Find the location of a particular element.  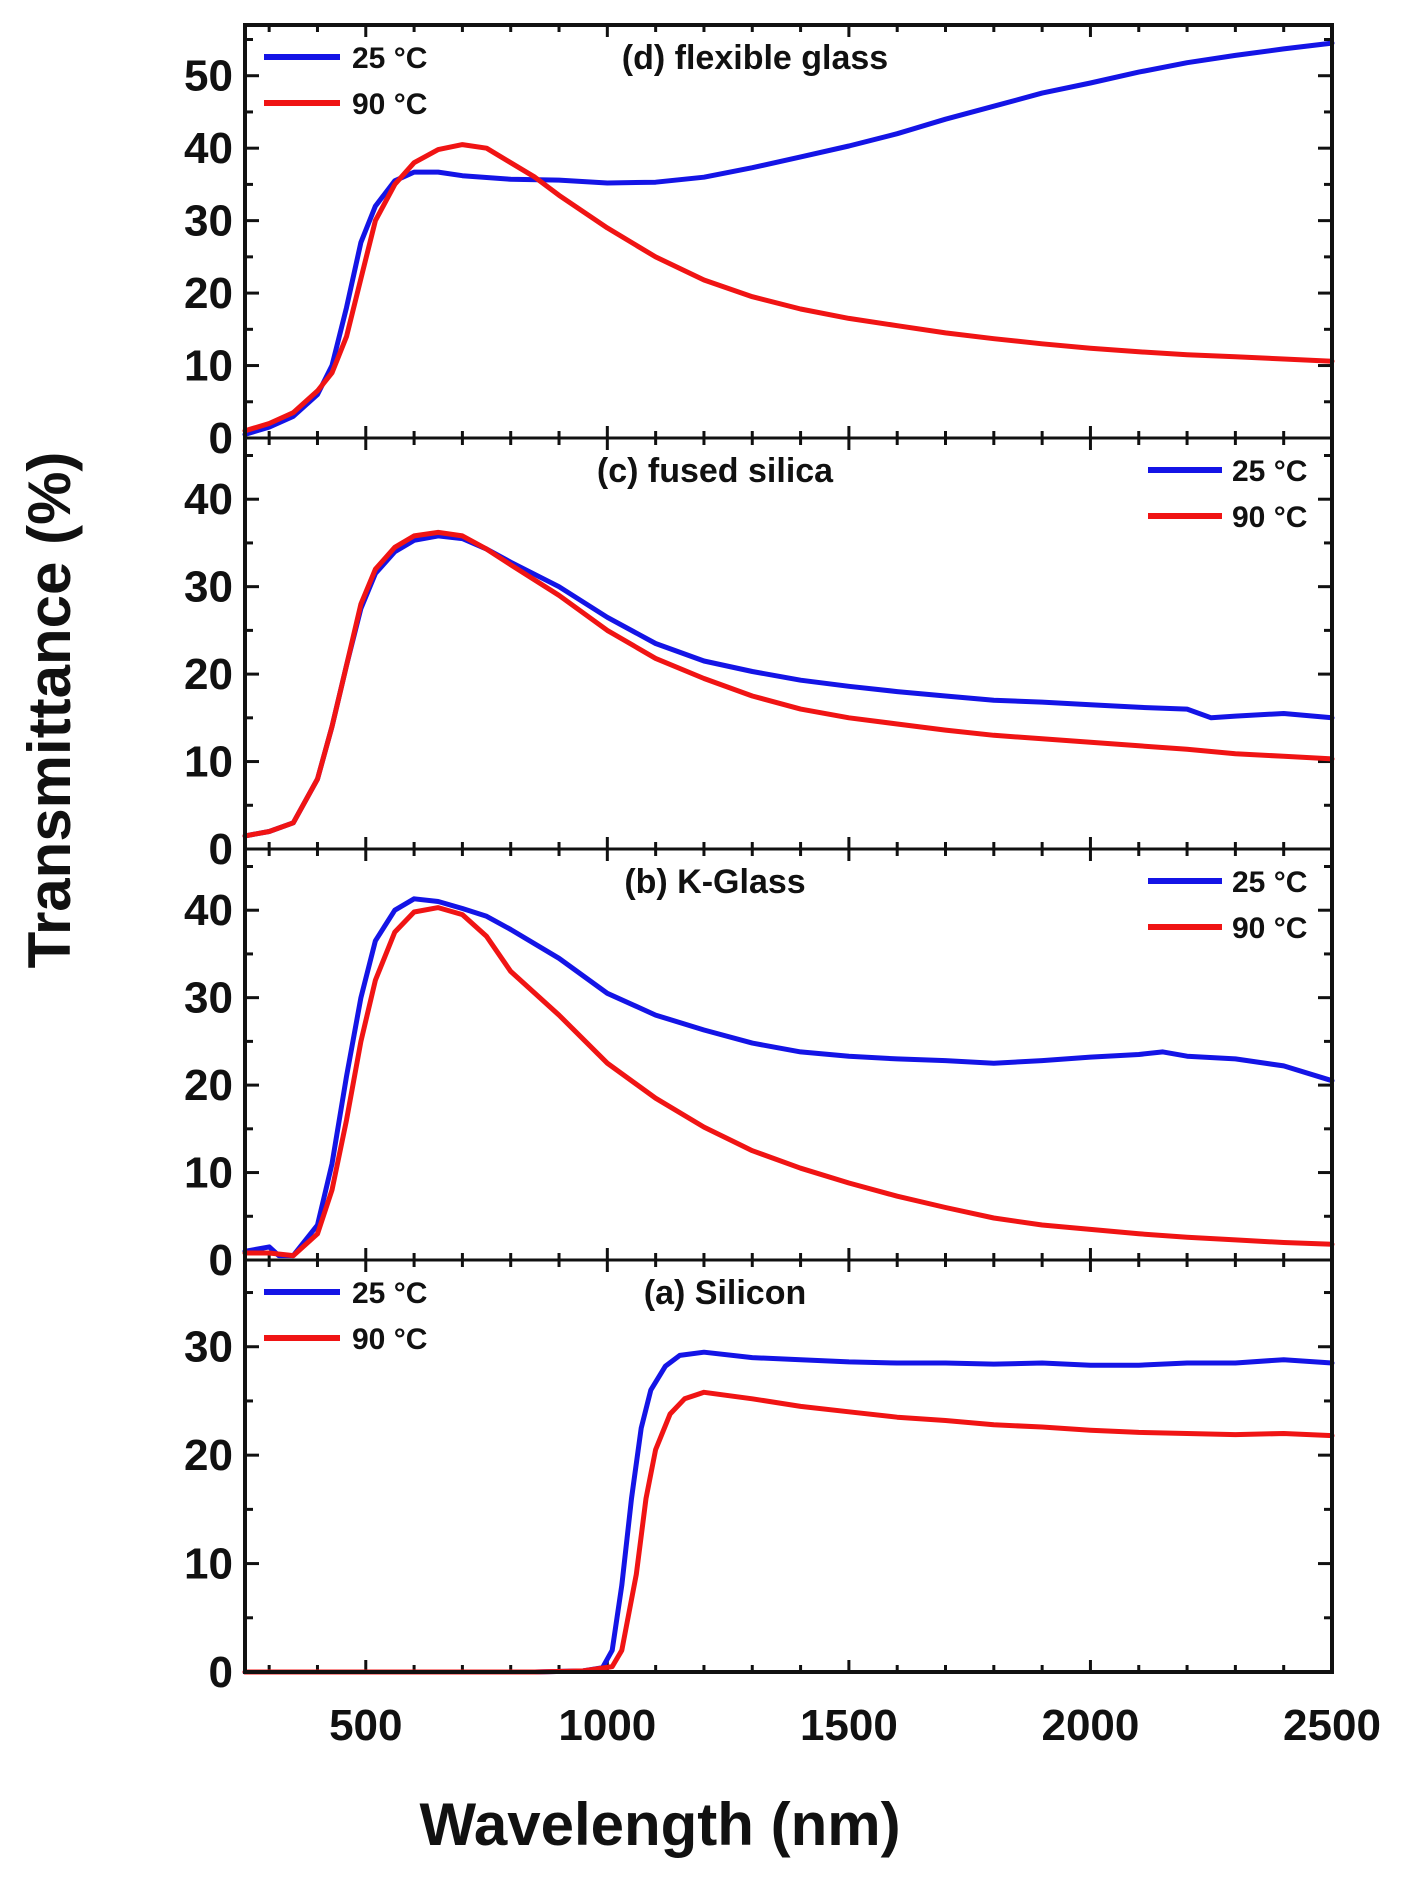

x-tick-label: 500 is located at coordinates (365, 1725).